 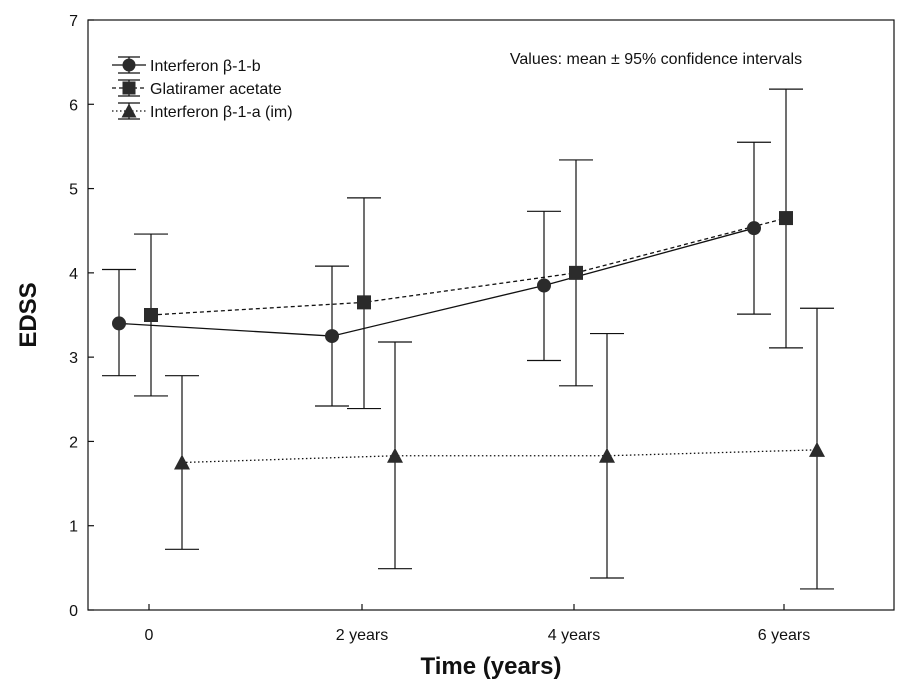 What do you see at coordinates (73, 442) in the screenshot?
I see `y-tick-label: 2` at bounding box center [73, 442].